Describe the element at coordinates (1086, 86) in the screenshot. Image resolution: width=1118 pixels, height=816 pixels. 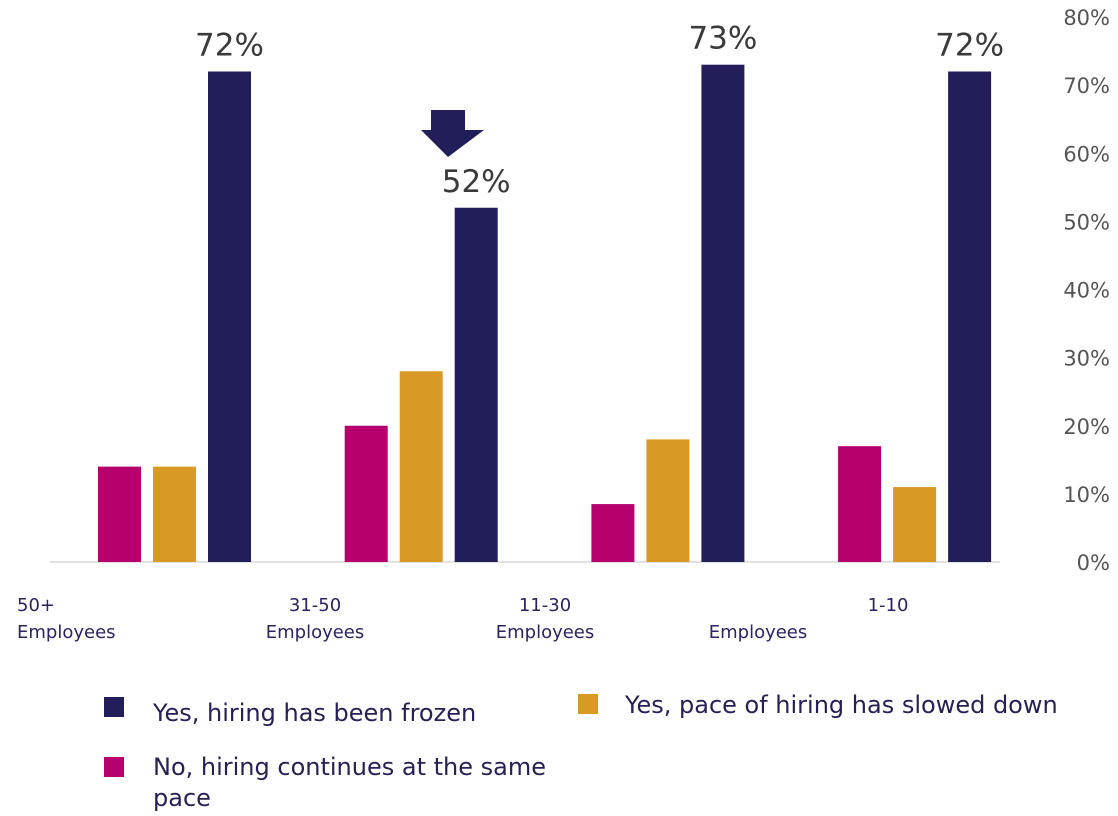
I see `y-tick-label: 70%` at that location.